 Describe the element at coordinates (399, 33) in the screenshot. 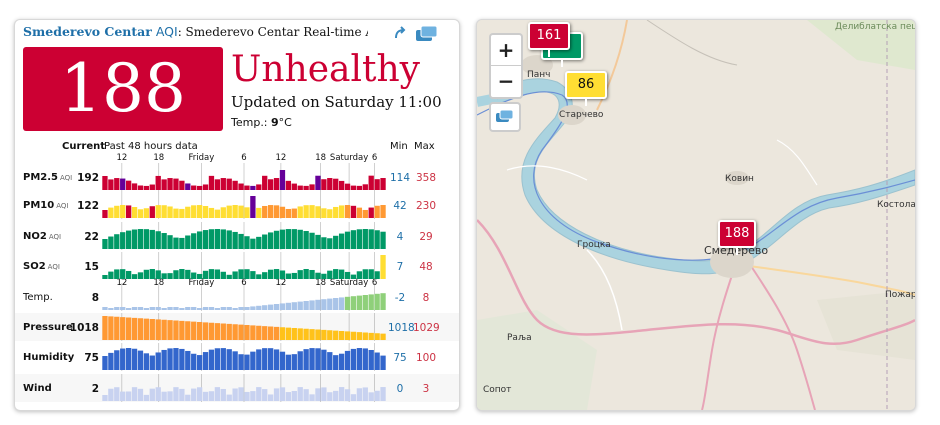

I see `share-icon` at that location.